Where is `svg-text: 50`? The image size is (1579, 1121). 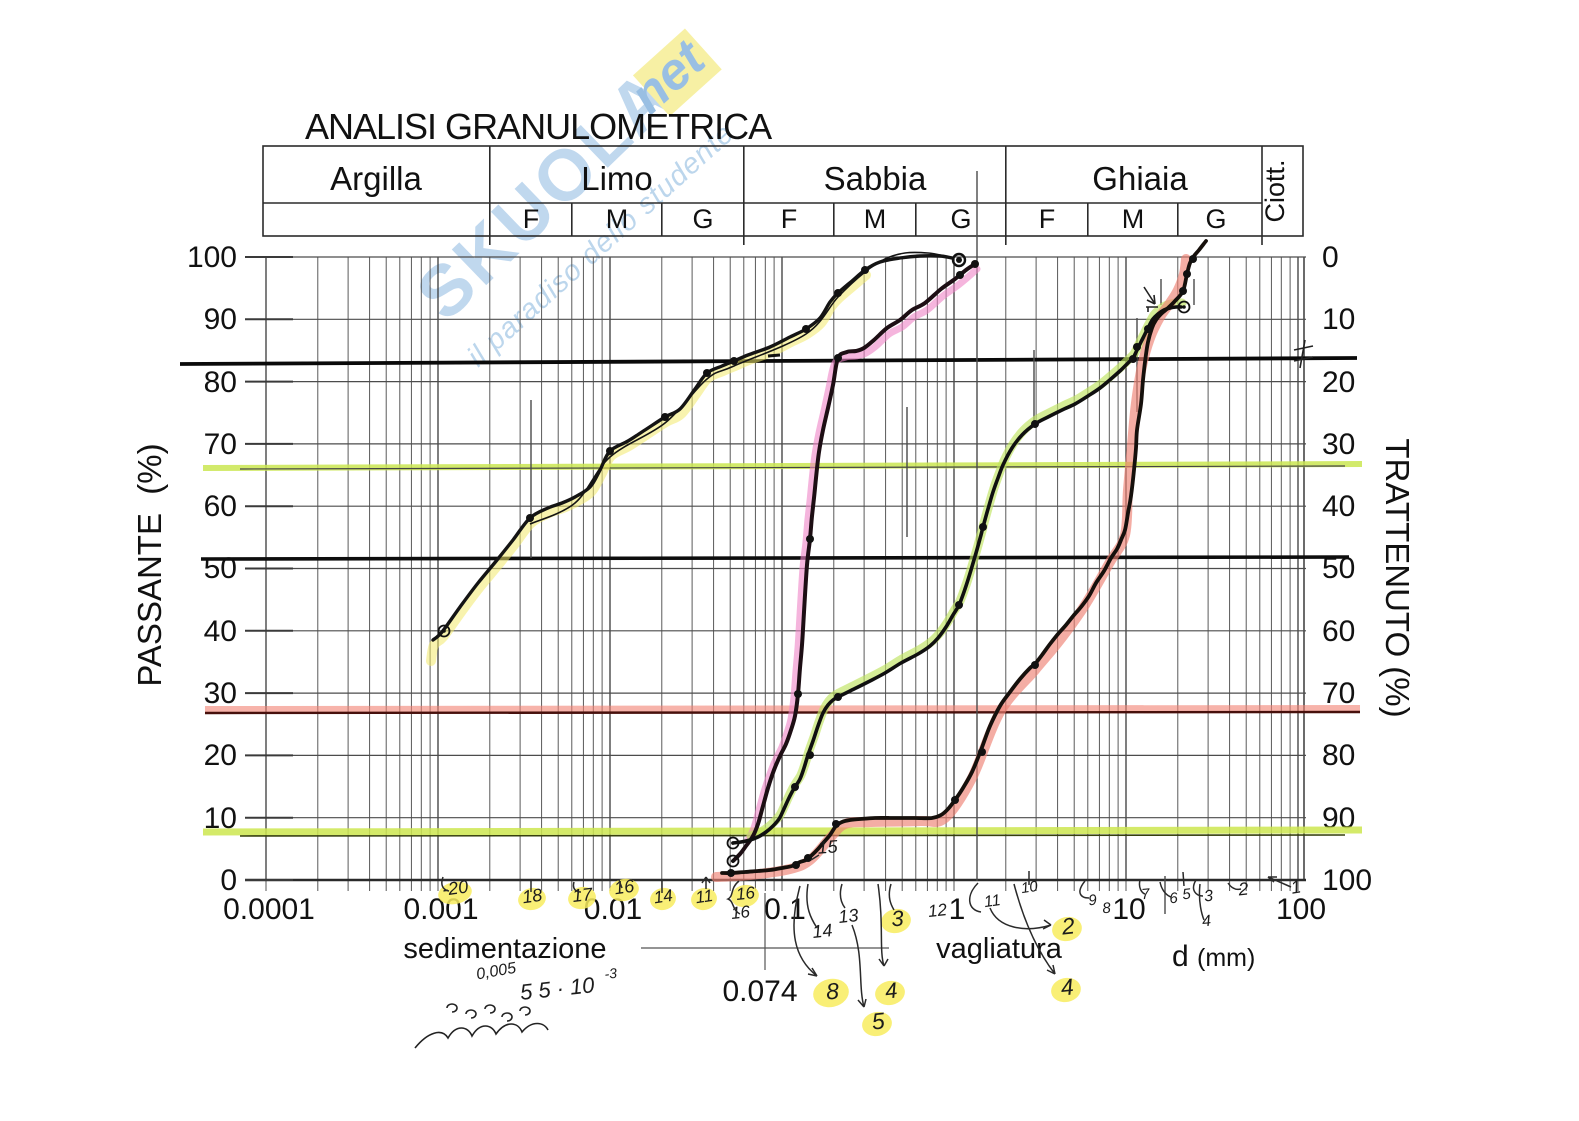 svg-text: 50 is located at coordinates (220, 568).